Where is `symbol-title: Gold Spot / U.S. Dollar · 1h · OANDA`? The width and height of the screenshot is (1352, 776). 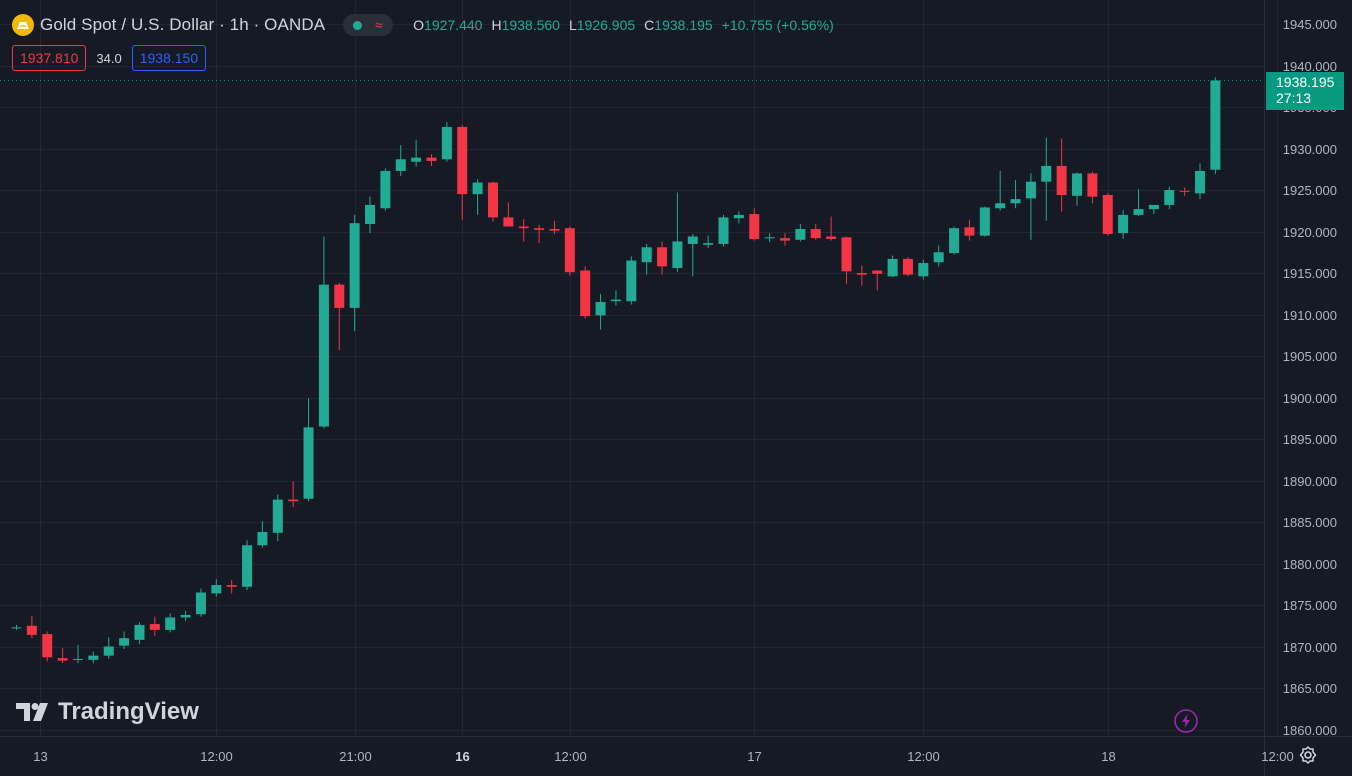 symbol-title: Gold Spot / U.S. Dollar · 1h · OANDA is located at coordinates (183, 24).